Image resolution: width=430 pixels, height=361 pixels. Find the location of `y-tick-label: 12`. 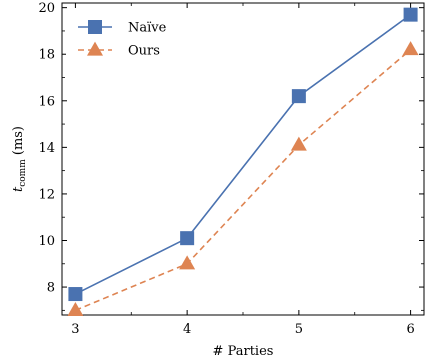

y-tick-label: 12 is located at coordinates (46, 194).